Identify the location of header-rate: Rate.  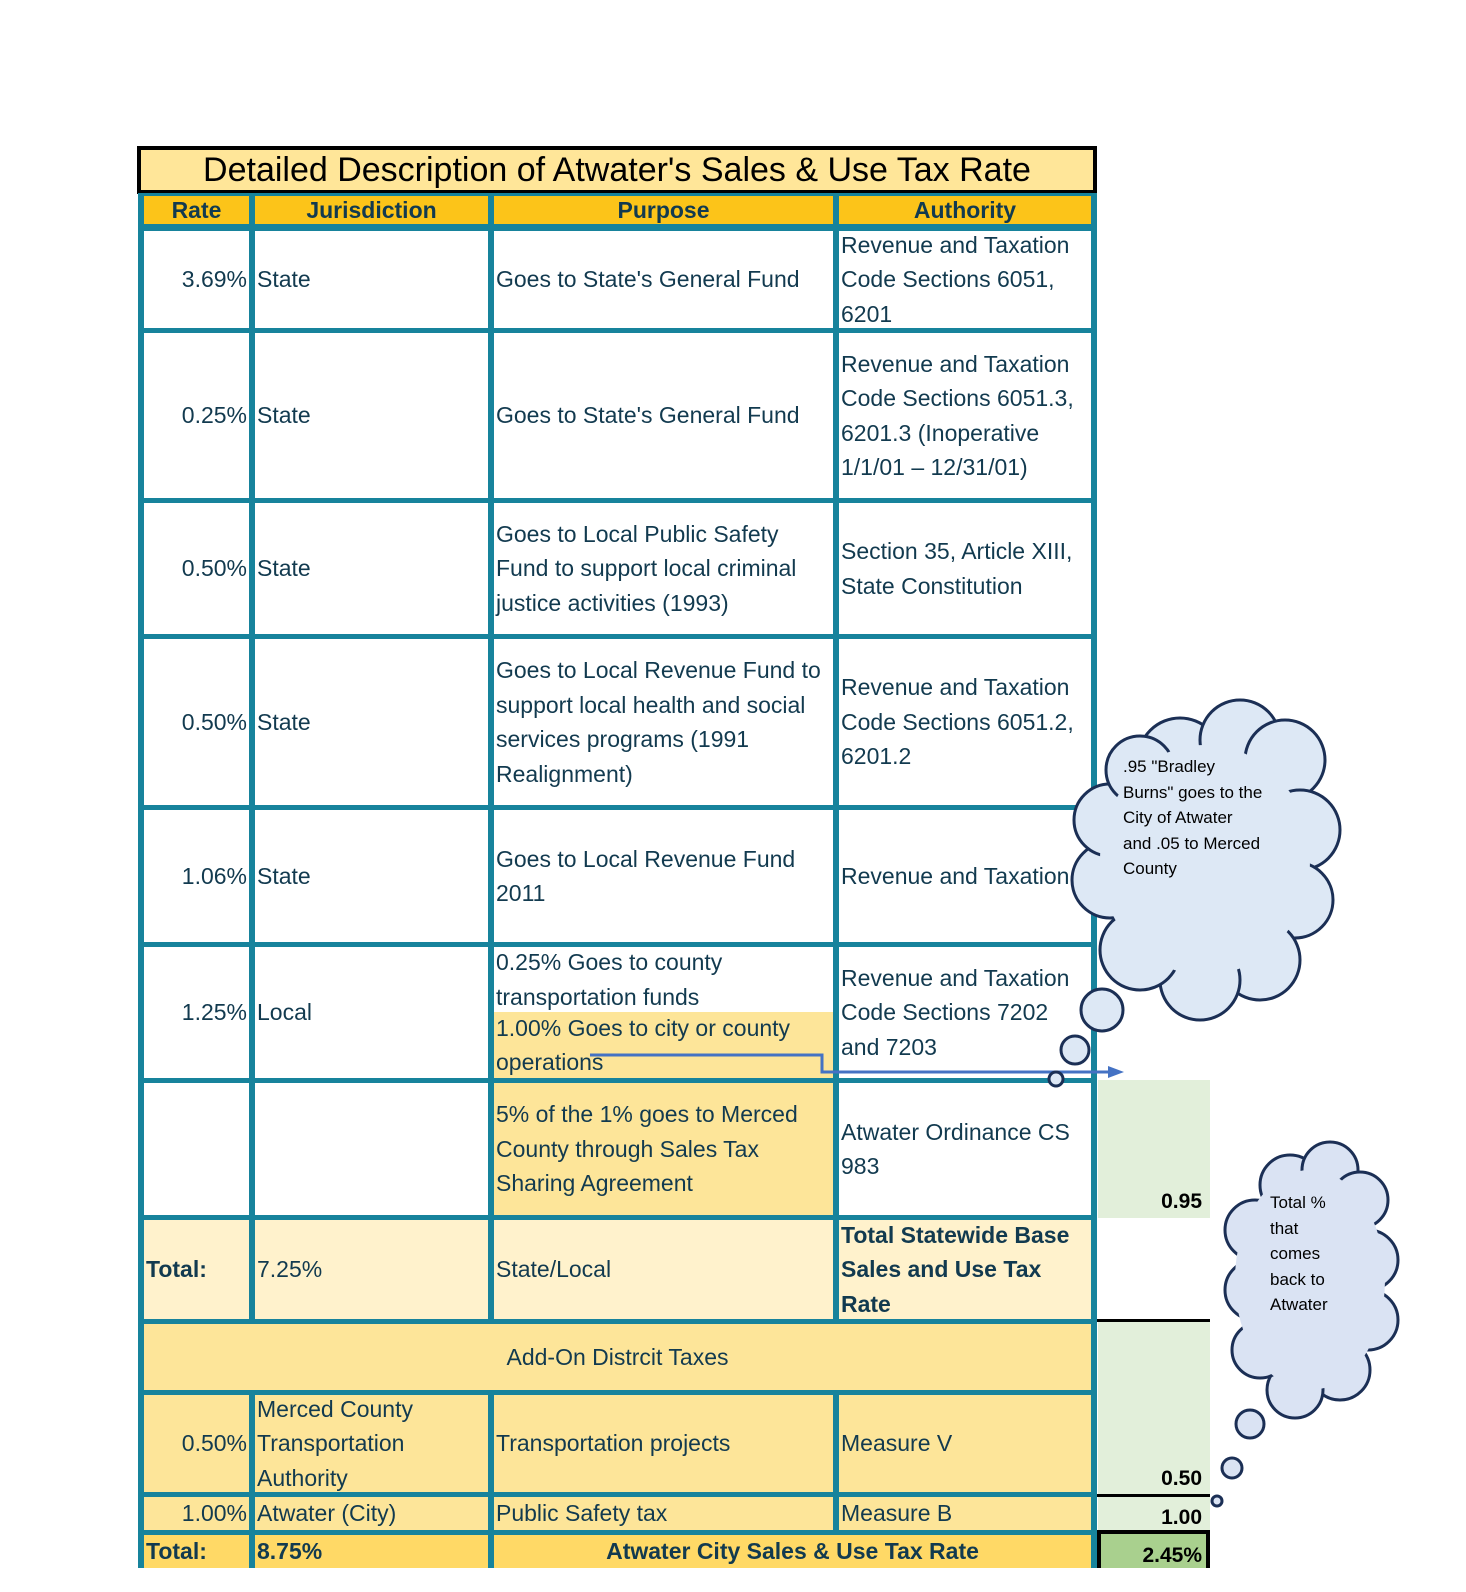
(196, 210).